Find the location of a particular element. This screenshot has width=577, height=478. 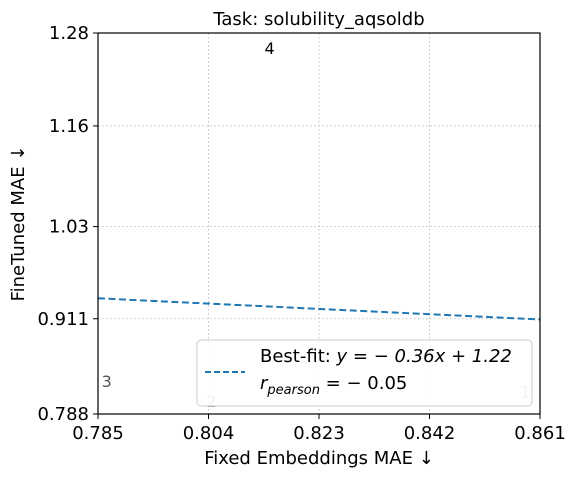

legend-box is located at coordinates (364, 373).